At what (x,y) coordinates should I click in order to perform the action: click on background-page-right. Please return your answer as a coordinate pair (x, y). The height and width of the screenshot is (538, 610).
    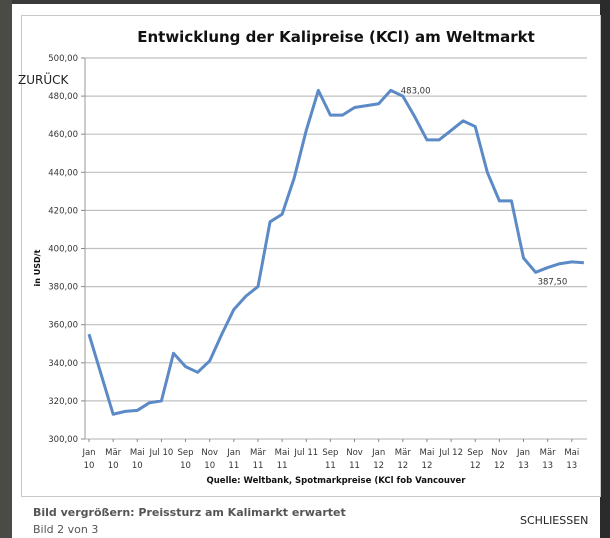
    Looking at the image, I should click on (605, 269).